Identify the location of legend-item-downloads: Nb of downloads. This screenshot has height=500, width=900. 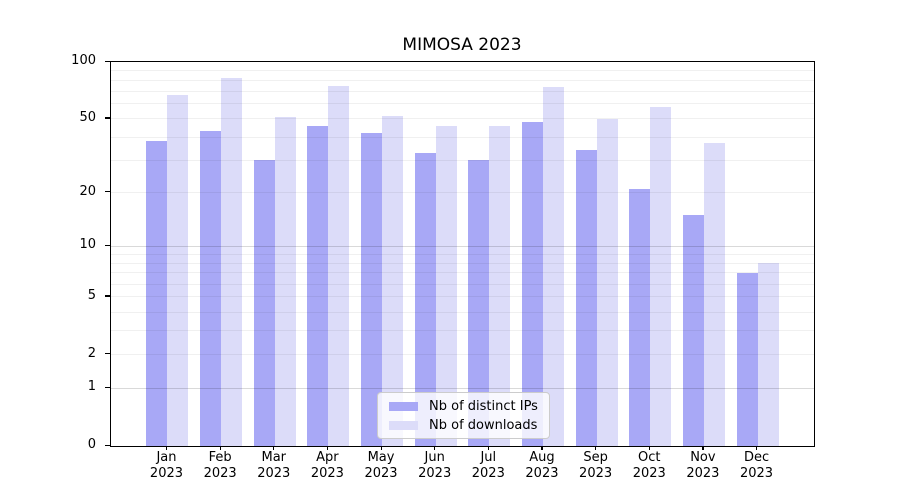
(463, 425).